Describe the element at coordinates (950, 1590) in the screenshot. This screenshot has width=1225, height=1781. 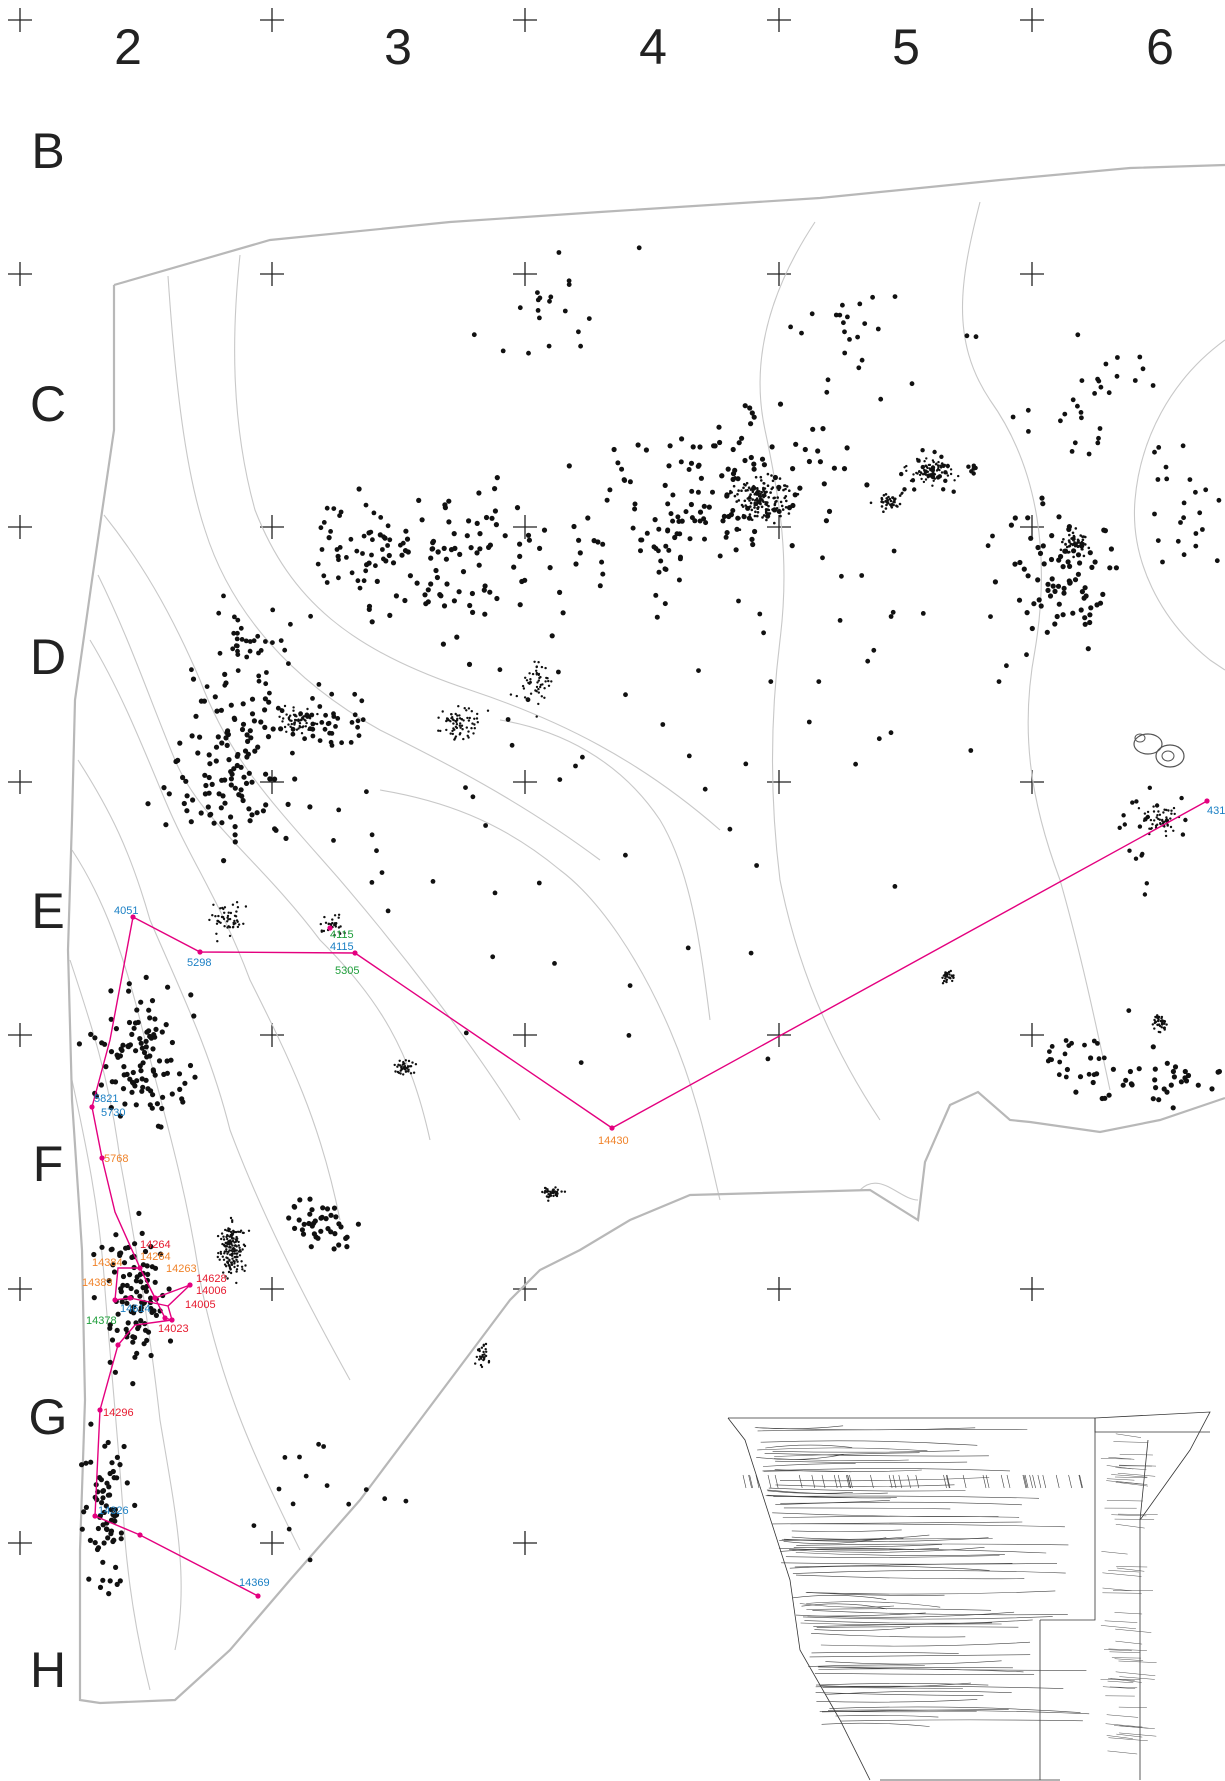
I see `pottery-striations` at that location.